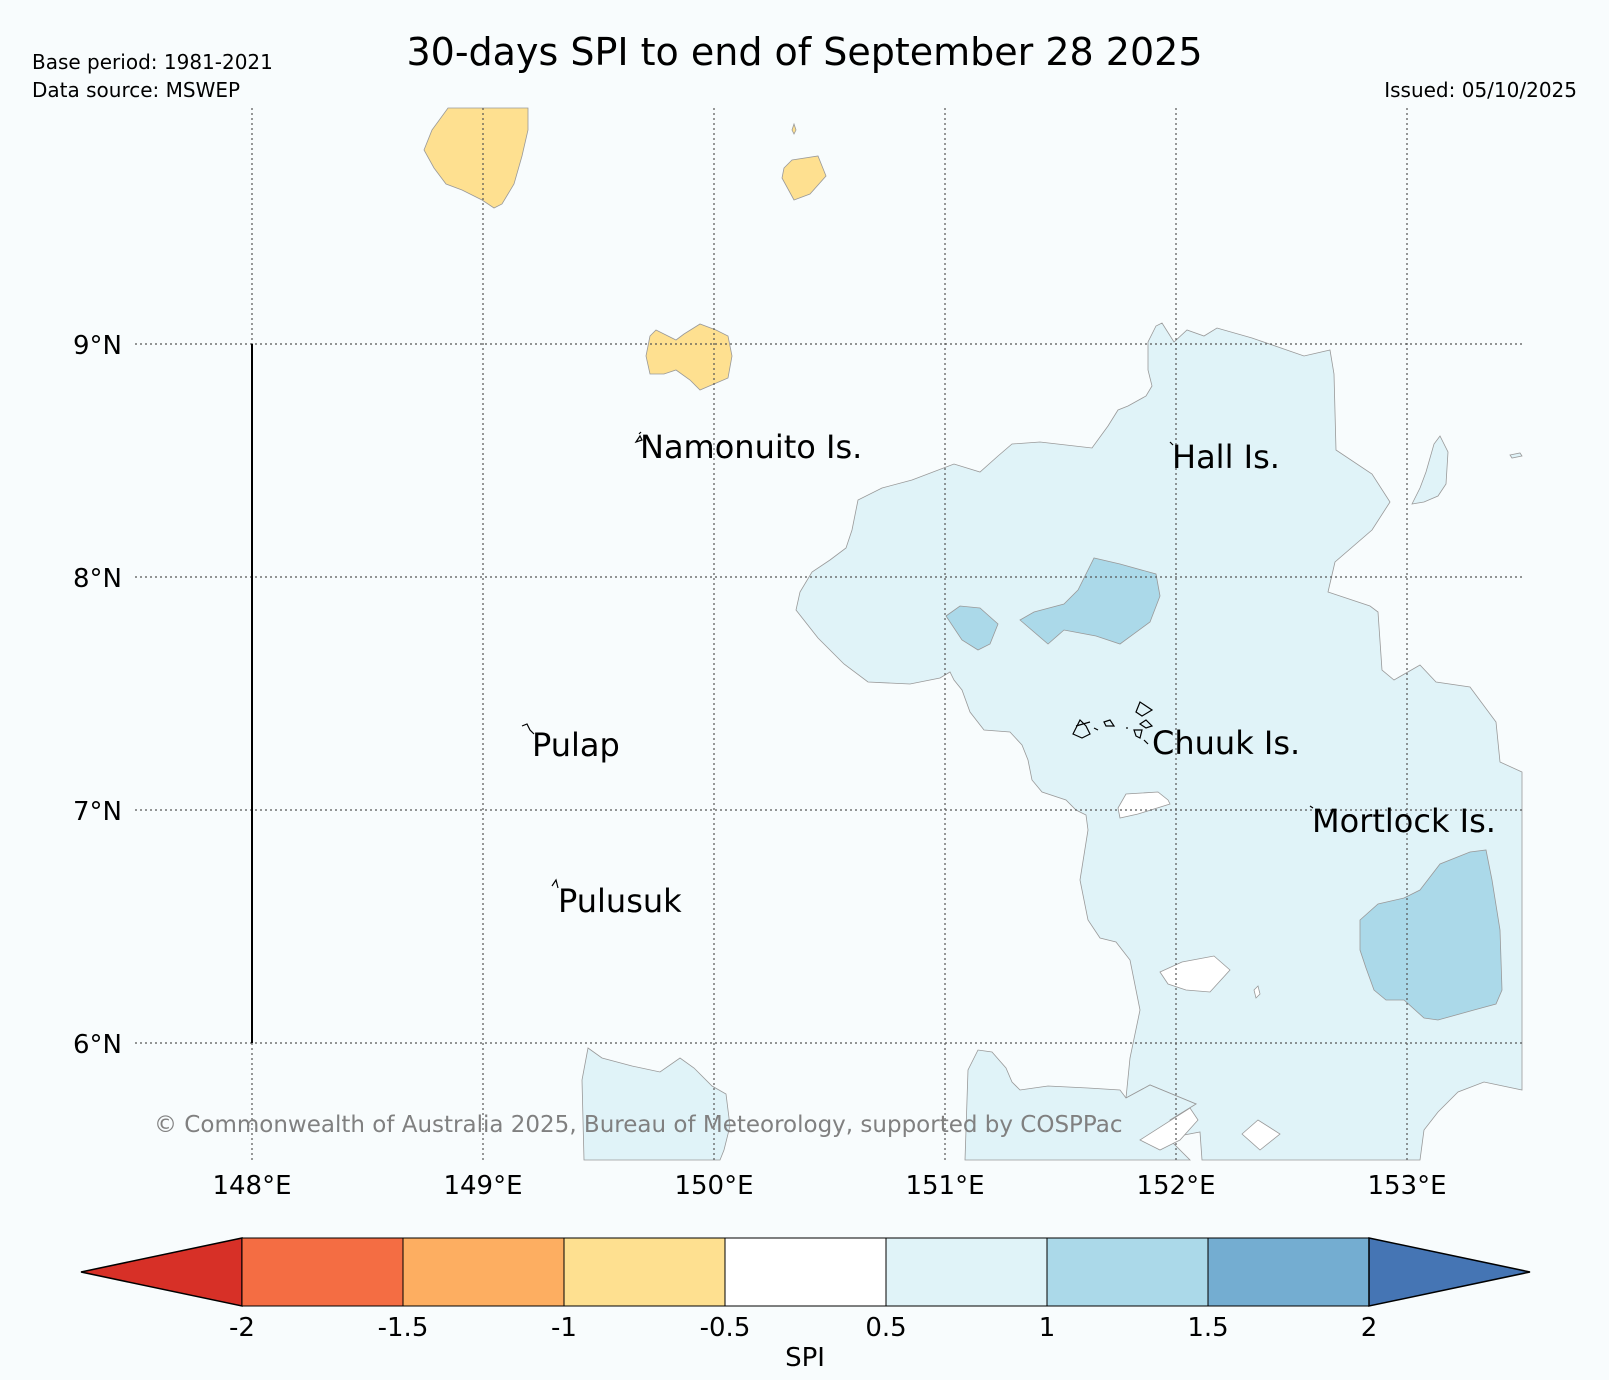  What do you see at coordinates (1224, 789) in the screenshot?
I see `spi-contours-very-wet` at bounding box center [1224, 789].